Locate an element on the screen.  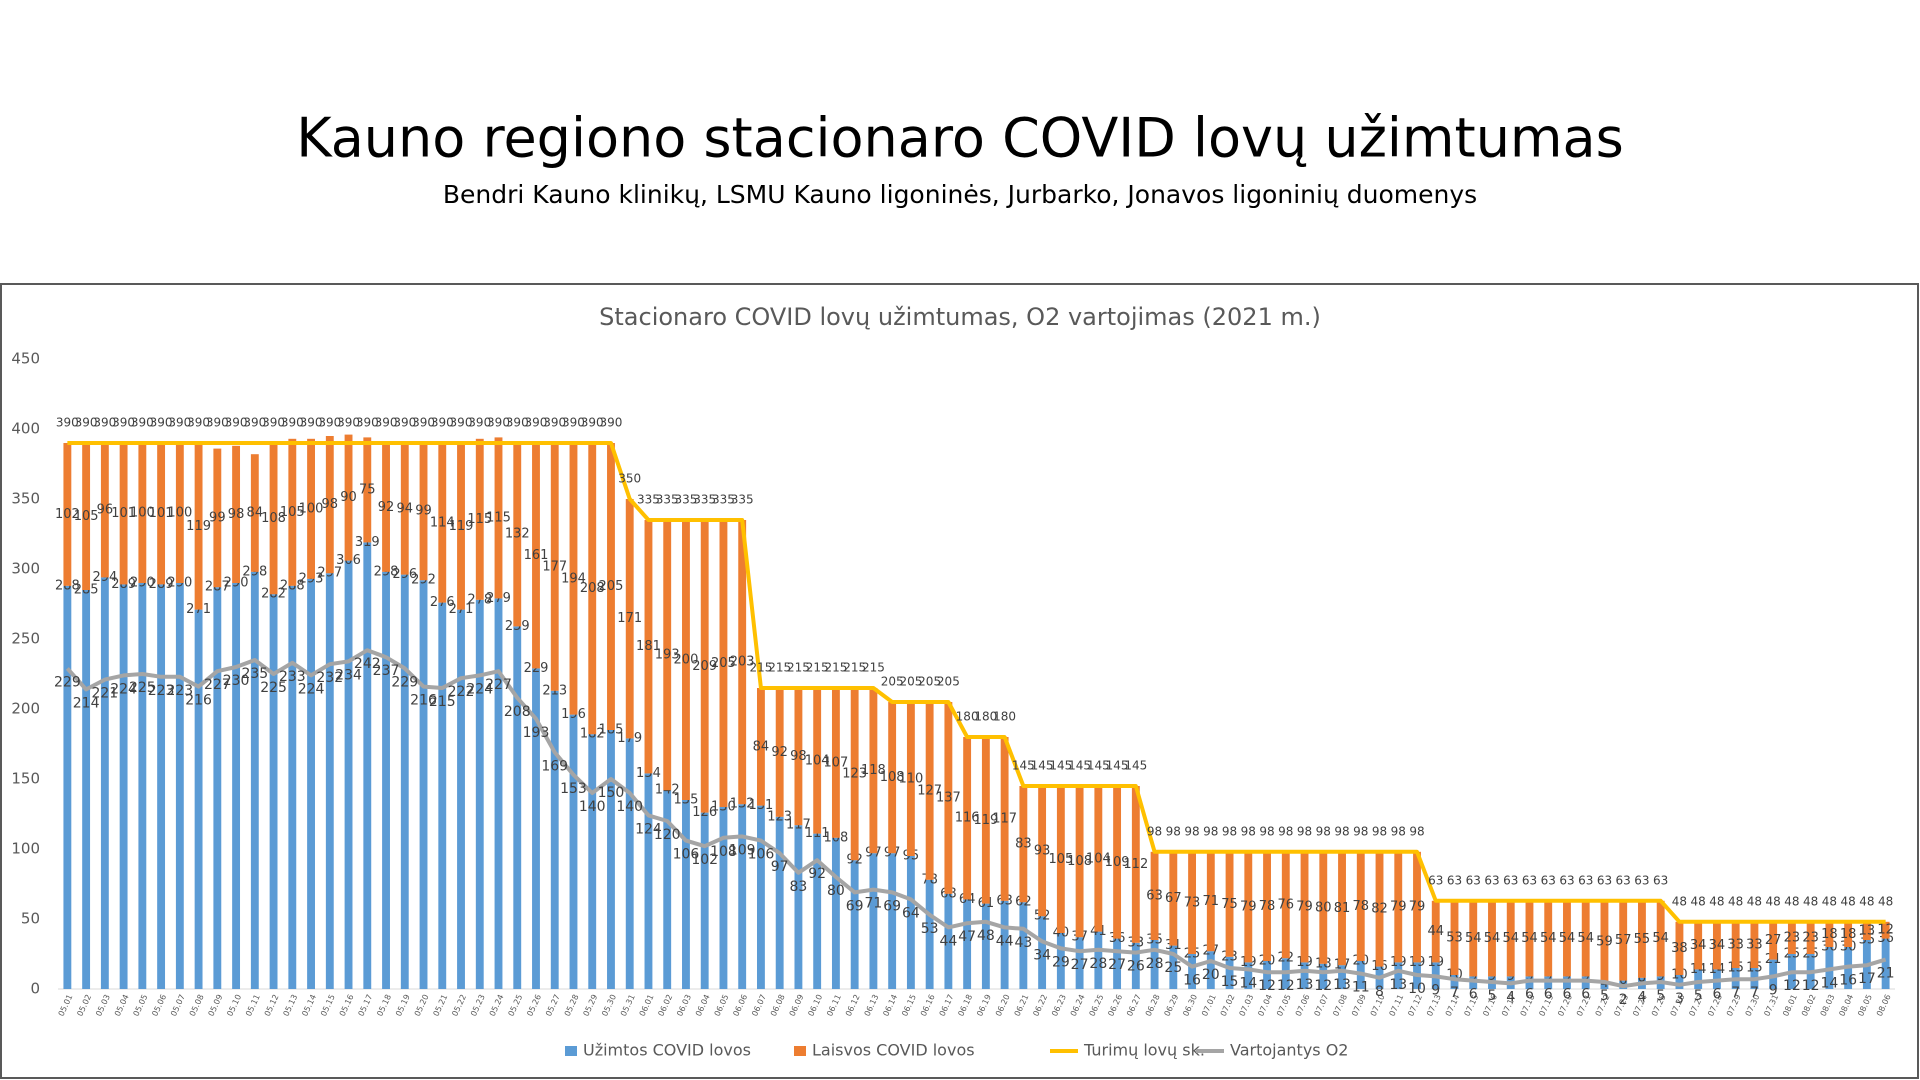
legend-label: Vartojantys O2 is located at coordinates (1289, 1050).